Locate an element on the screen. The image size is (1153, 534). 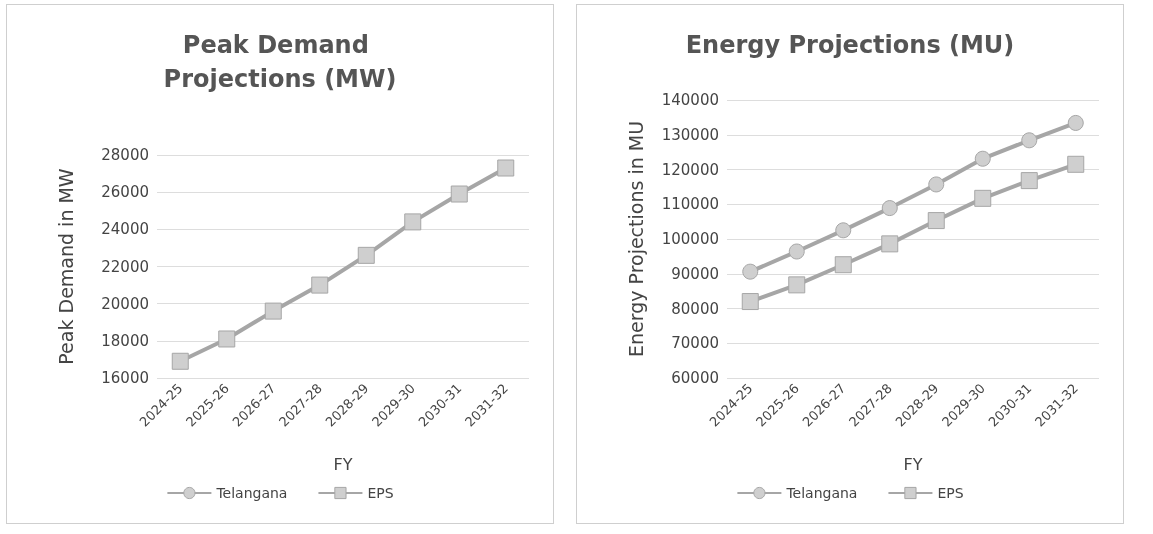
y-tick-label: 28000 is located at coordinates (125, 155).